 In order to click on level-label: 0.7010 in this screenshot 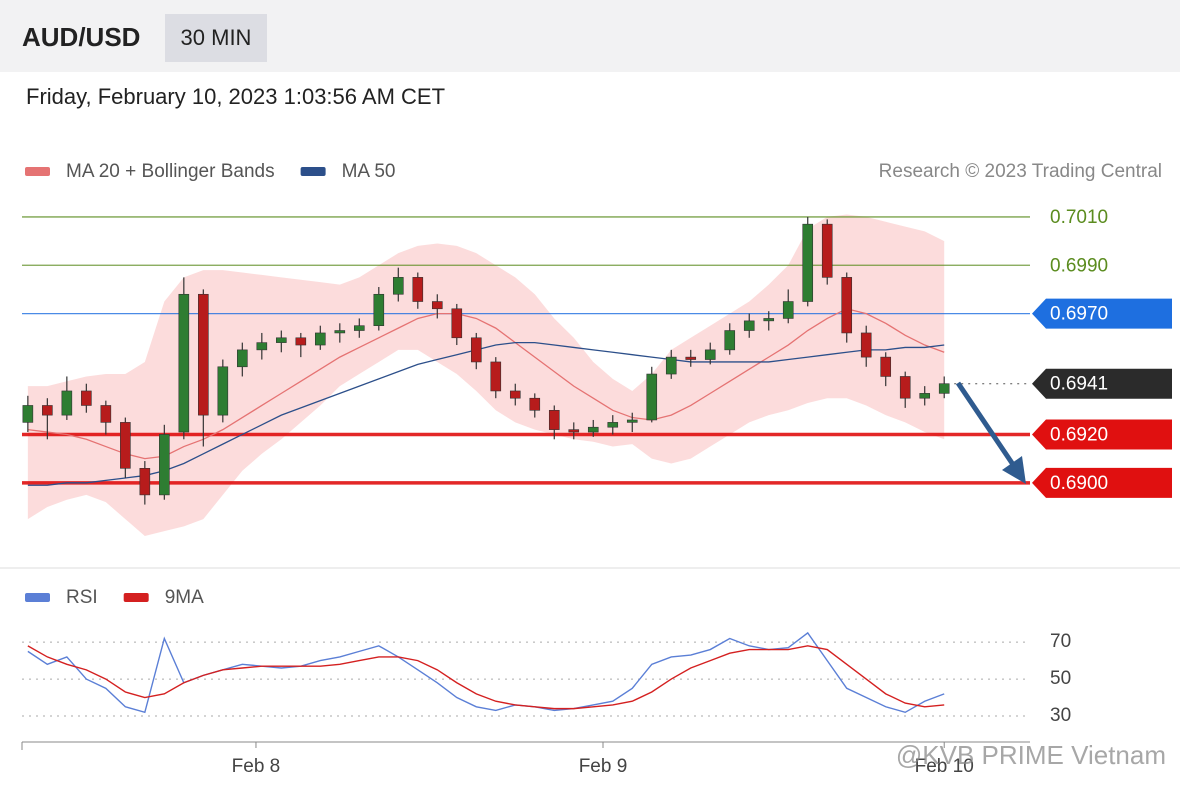, I will do `click(1079, 217)`.